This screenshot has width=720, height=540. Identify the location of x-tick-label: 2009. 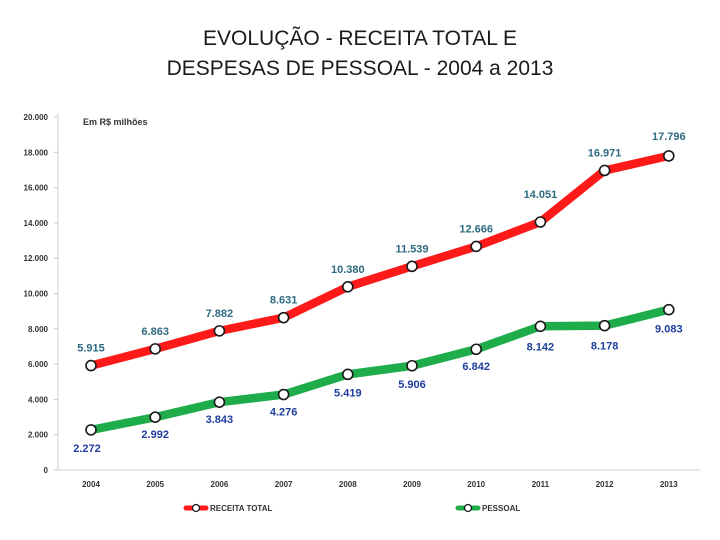
(412, 484).